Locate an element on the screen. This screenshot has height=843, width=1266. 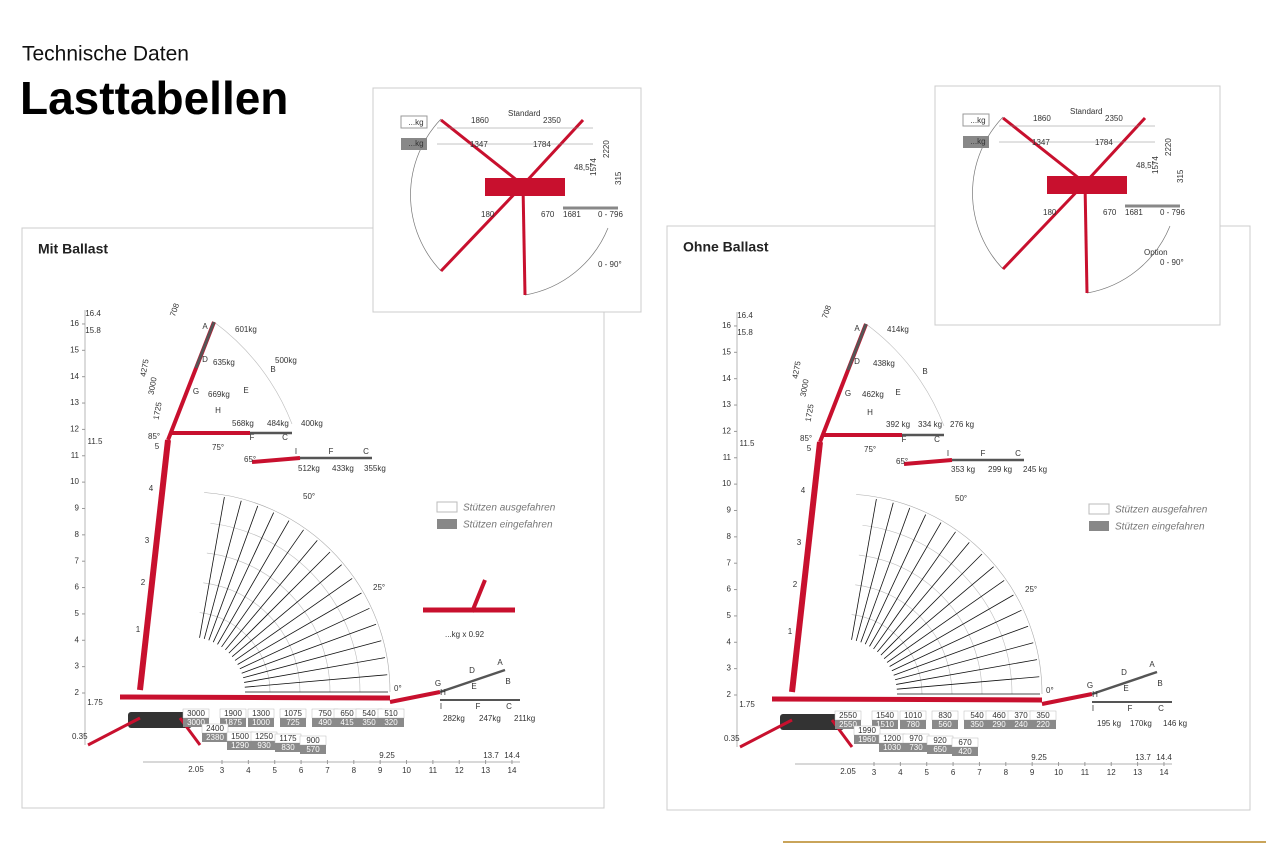
x-tick-label: 8 is located at coordinates (354, 770).